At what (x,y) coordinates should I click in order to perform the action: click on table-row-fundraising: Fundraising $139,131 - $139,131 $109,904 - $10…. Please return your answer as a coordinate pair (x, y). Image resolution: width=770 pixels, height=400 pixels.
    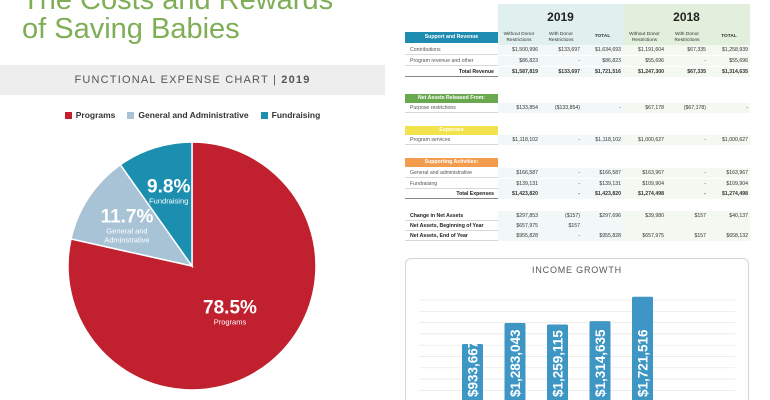
    Looking at the image, I should click on (577, 184).